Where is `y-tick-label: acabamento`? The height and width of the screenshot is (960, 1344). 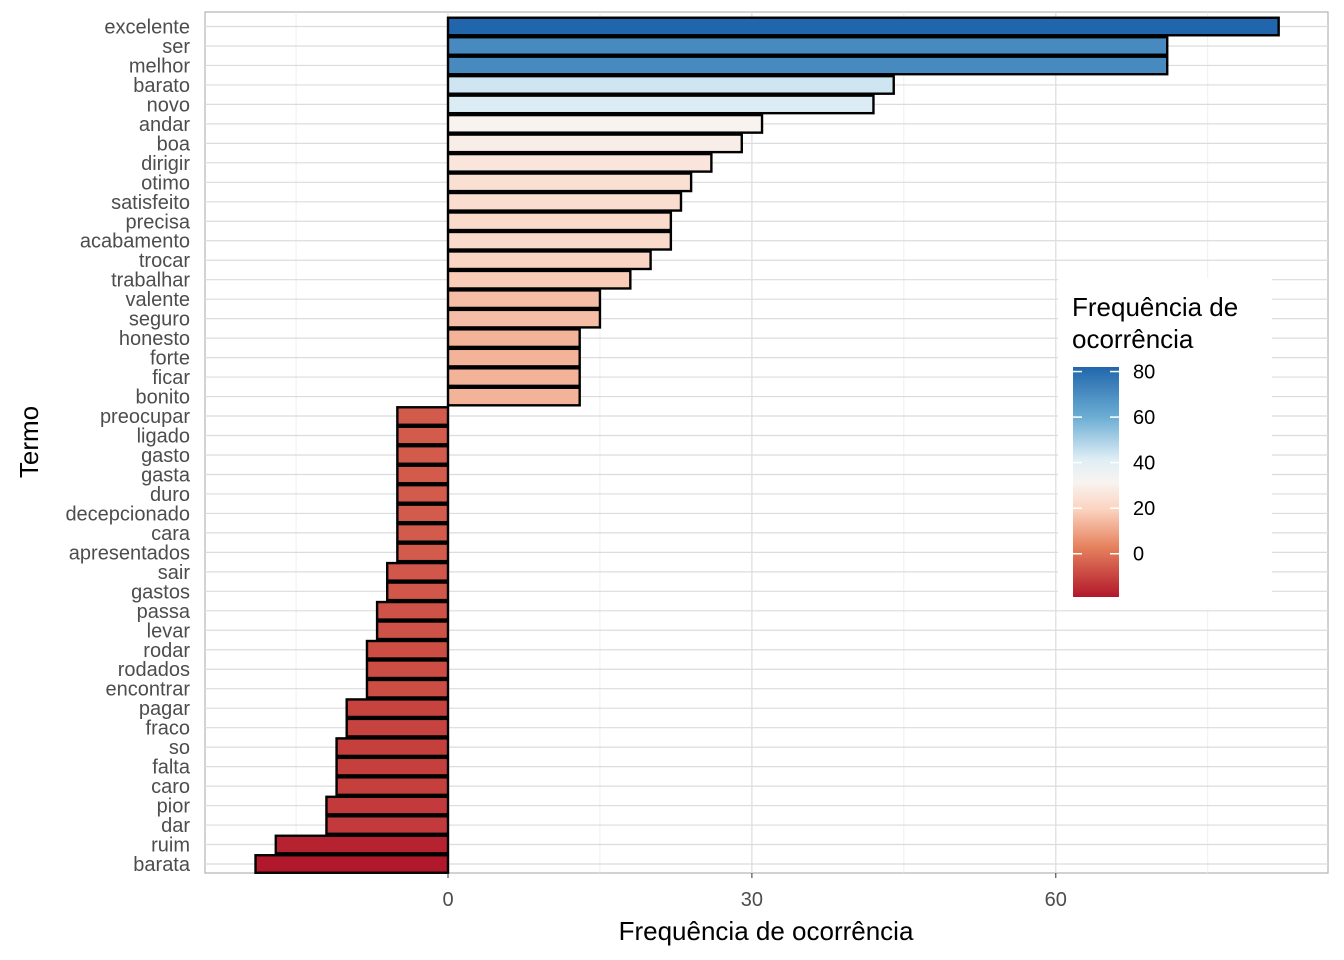 y-tick-label: acabamento is located at coordinates (135, 242).